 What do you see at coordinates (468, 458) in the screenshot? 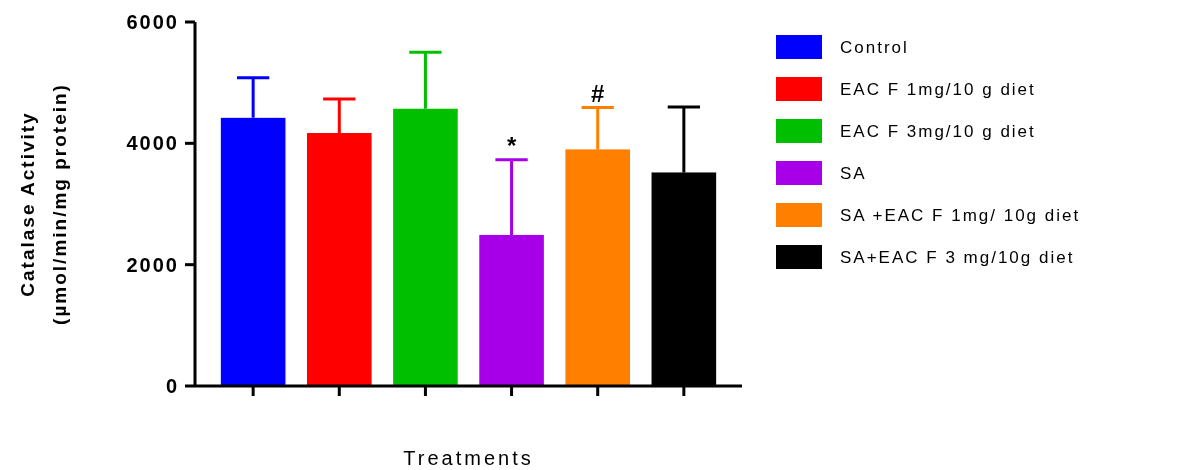
I see `x-axis-title: Treatments` at bounding box center [468, 458].